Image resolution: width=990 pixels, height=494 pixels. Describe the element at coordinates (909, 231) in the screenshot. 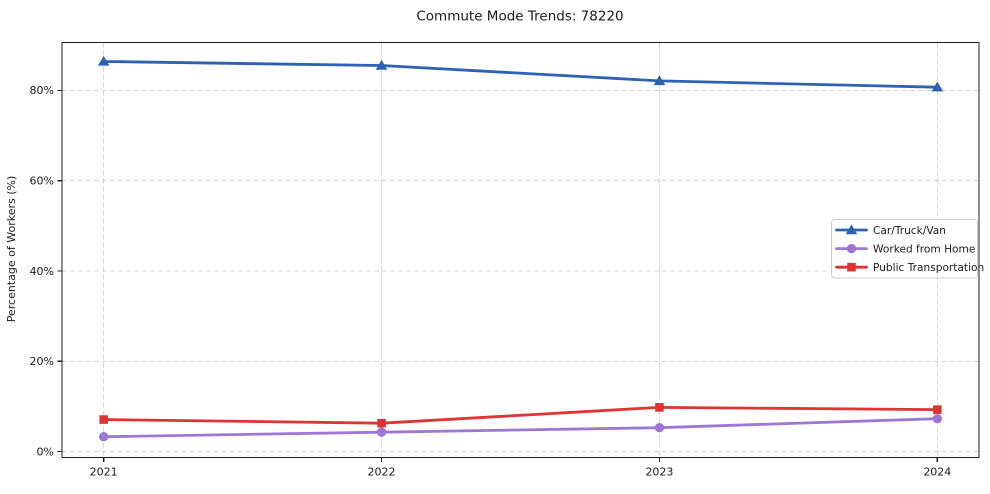

I see `legend-item-label-car-truck-van: Car/Truck/Van` at that location.